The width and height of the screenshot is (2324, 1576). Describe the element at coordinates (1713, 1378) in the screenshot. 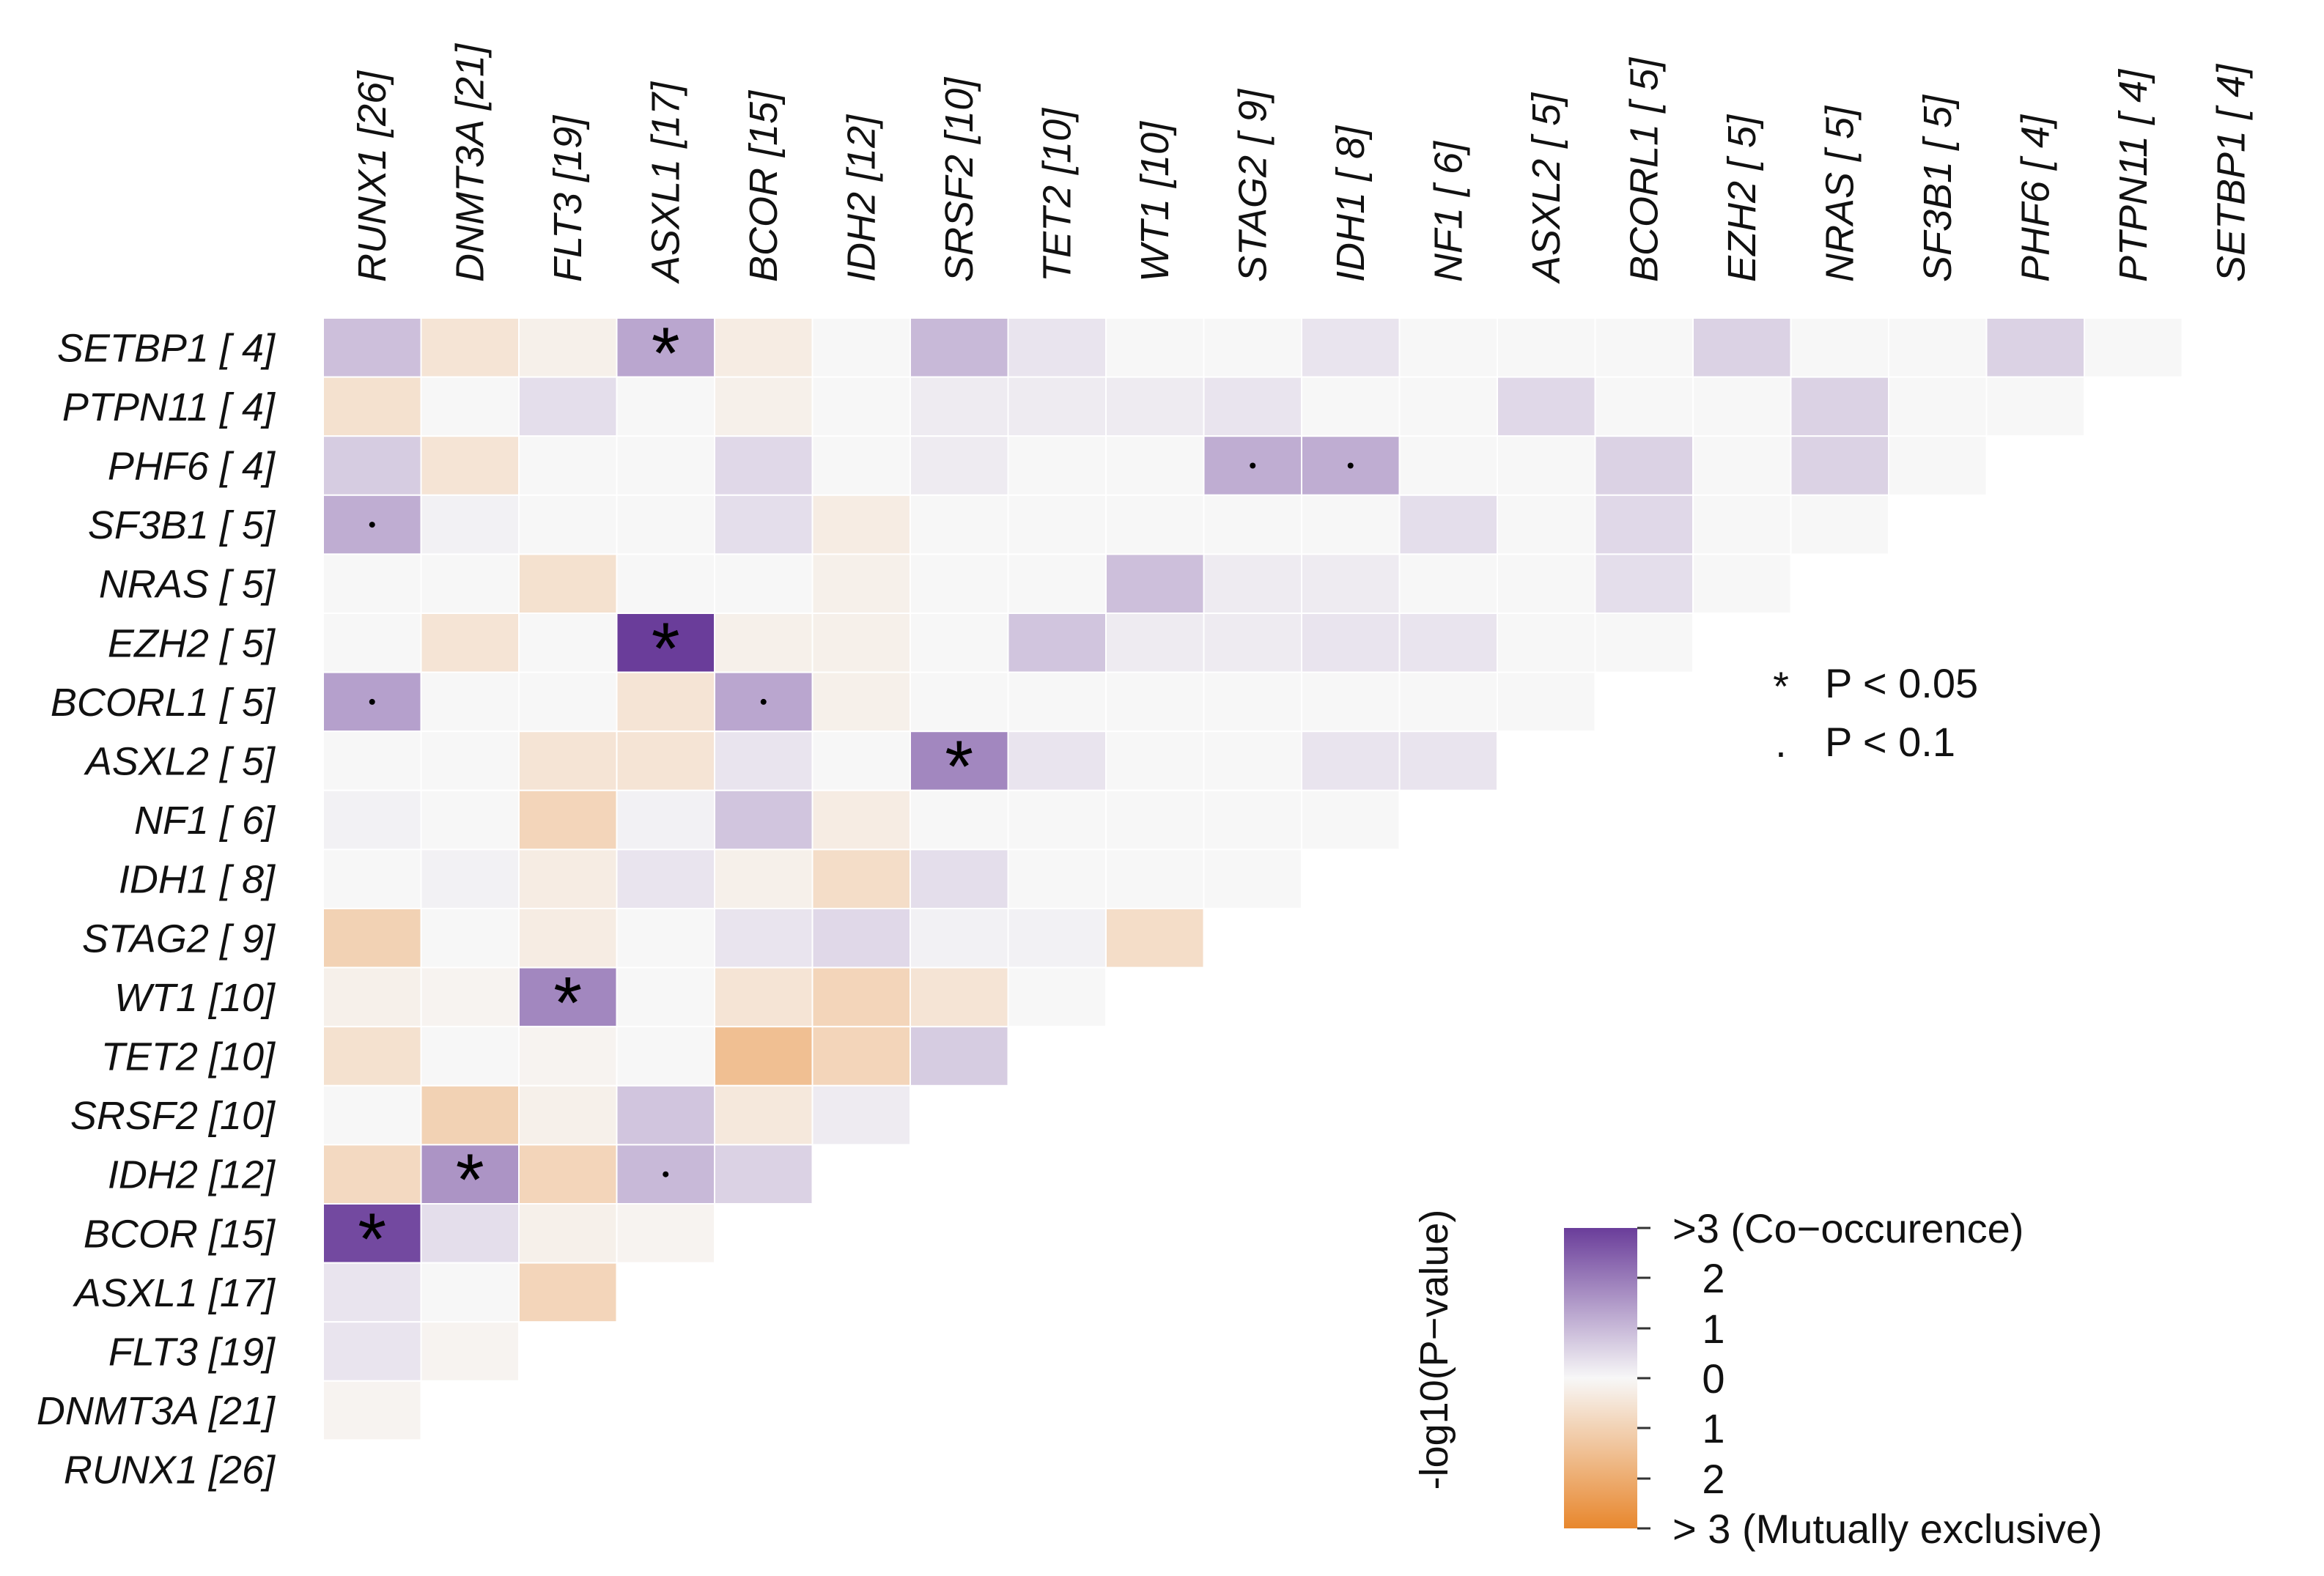

I see `colorbar-tick-label: 0` at that location.